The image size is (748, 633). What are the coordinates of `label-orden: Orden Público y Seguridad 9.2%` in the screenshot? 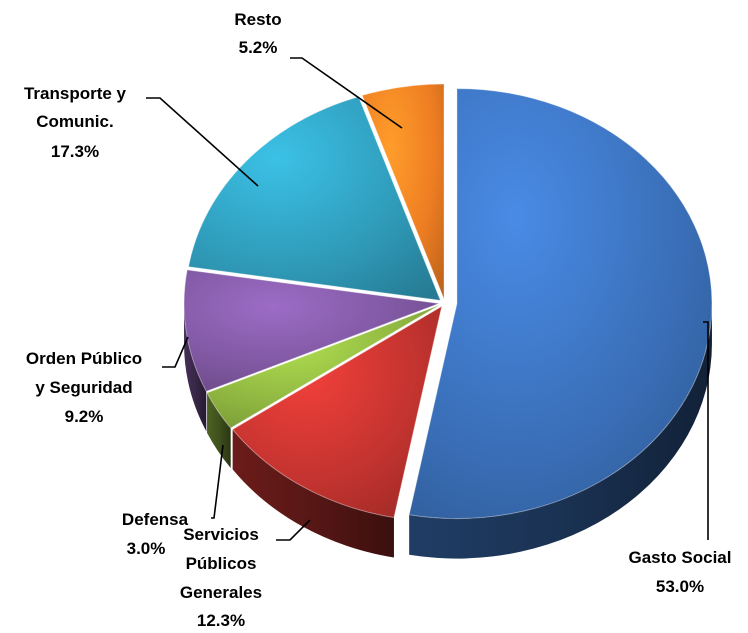 It's located at (84, 387).